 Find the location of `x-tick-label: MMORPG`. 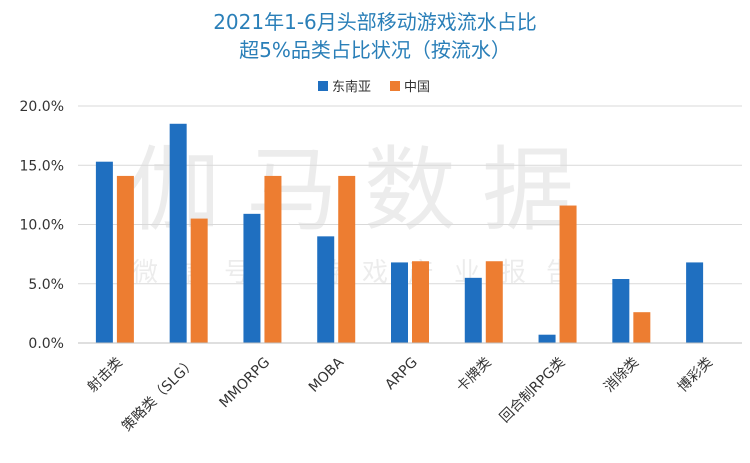

x-tick-label: MMORPG is located at coordinates (245, 383).